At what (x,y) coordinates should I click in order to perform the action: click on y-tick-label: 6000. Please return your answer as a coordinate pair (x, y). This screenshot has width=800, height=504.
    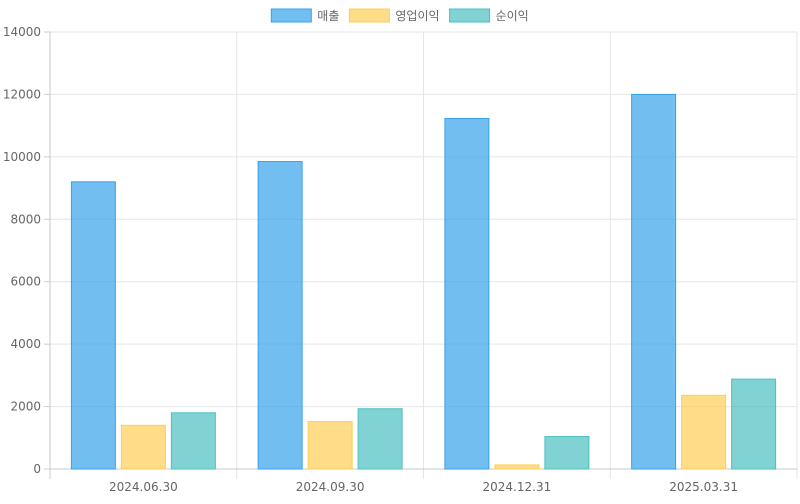
    Looking at the image, I should click on (25, 282).